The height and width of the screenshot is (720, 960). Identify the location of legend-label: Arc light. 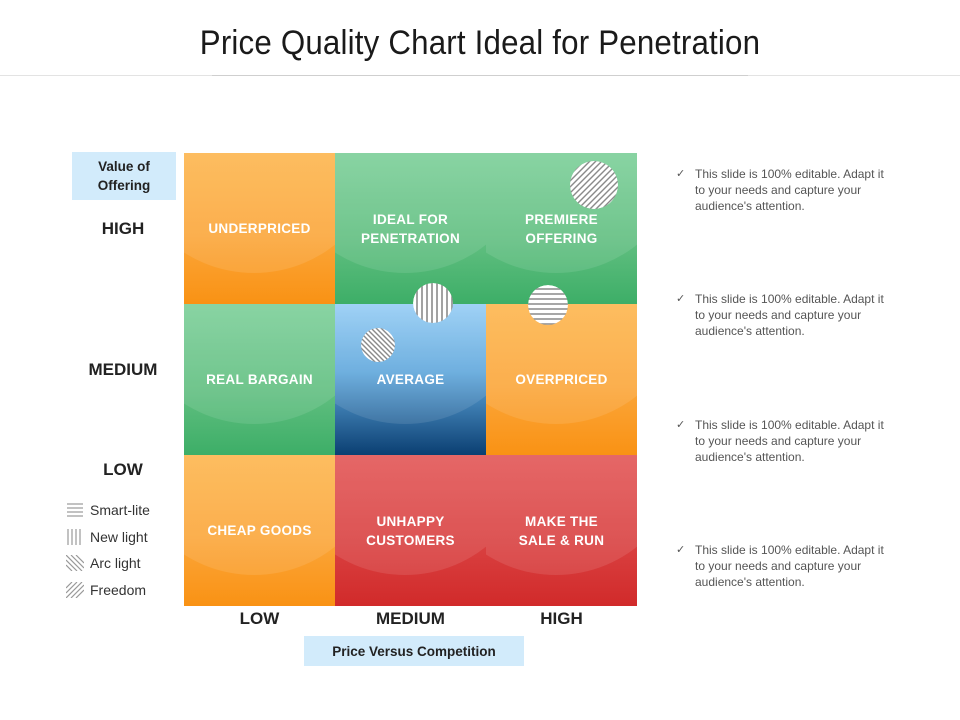
(115, 563).